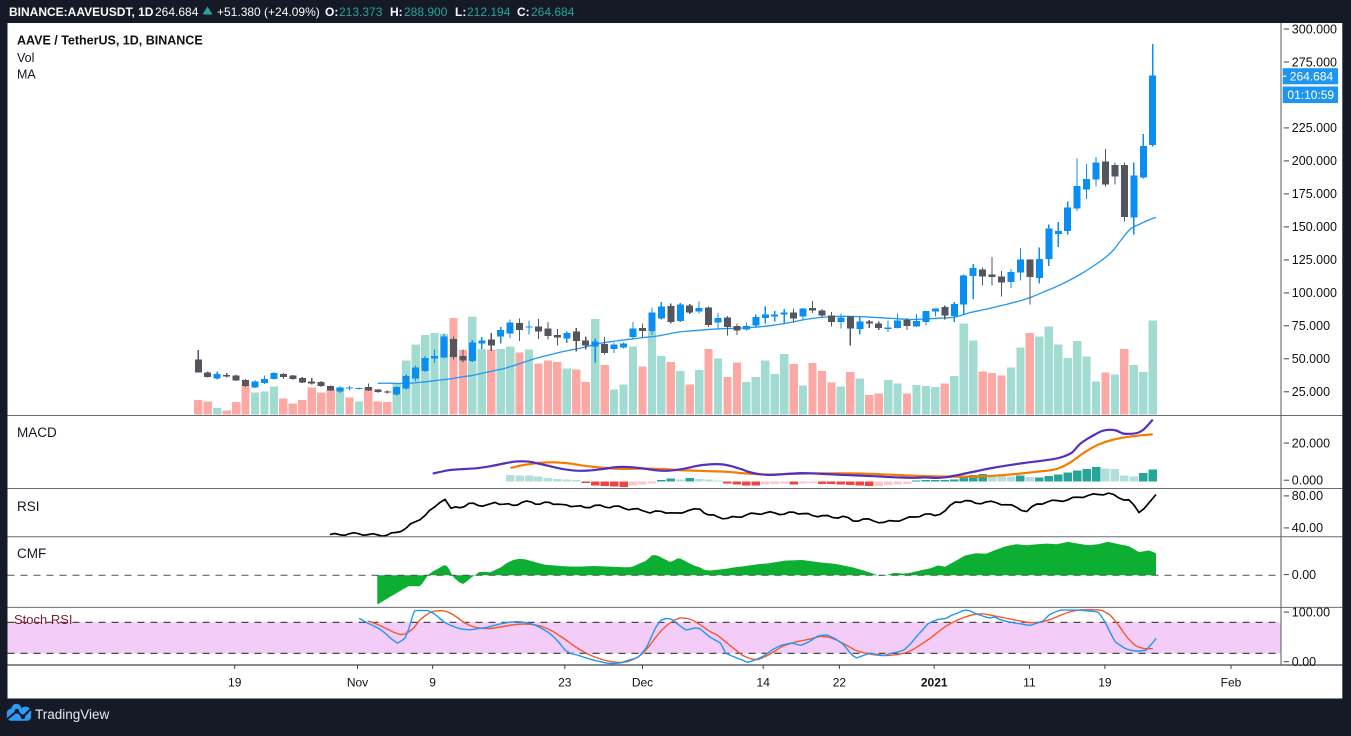 The height and width of the screenshot is (736, 1351). What do you see at coordinates (37, 432) in the screenshot?
I see `svg-text: MACD` at bounding box center [37, 432].